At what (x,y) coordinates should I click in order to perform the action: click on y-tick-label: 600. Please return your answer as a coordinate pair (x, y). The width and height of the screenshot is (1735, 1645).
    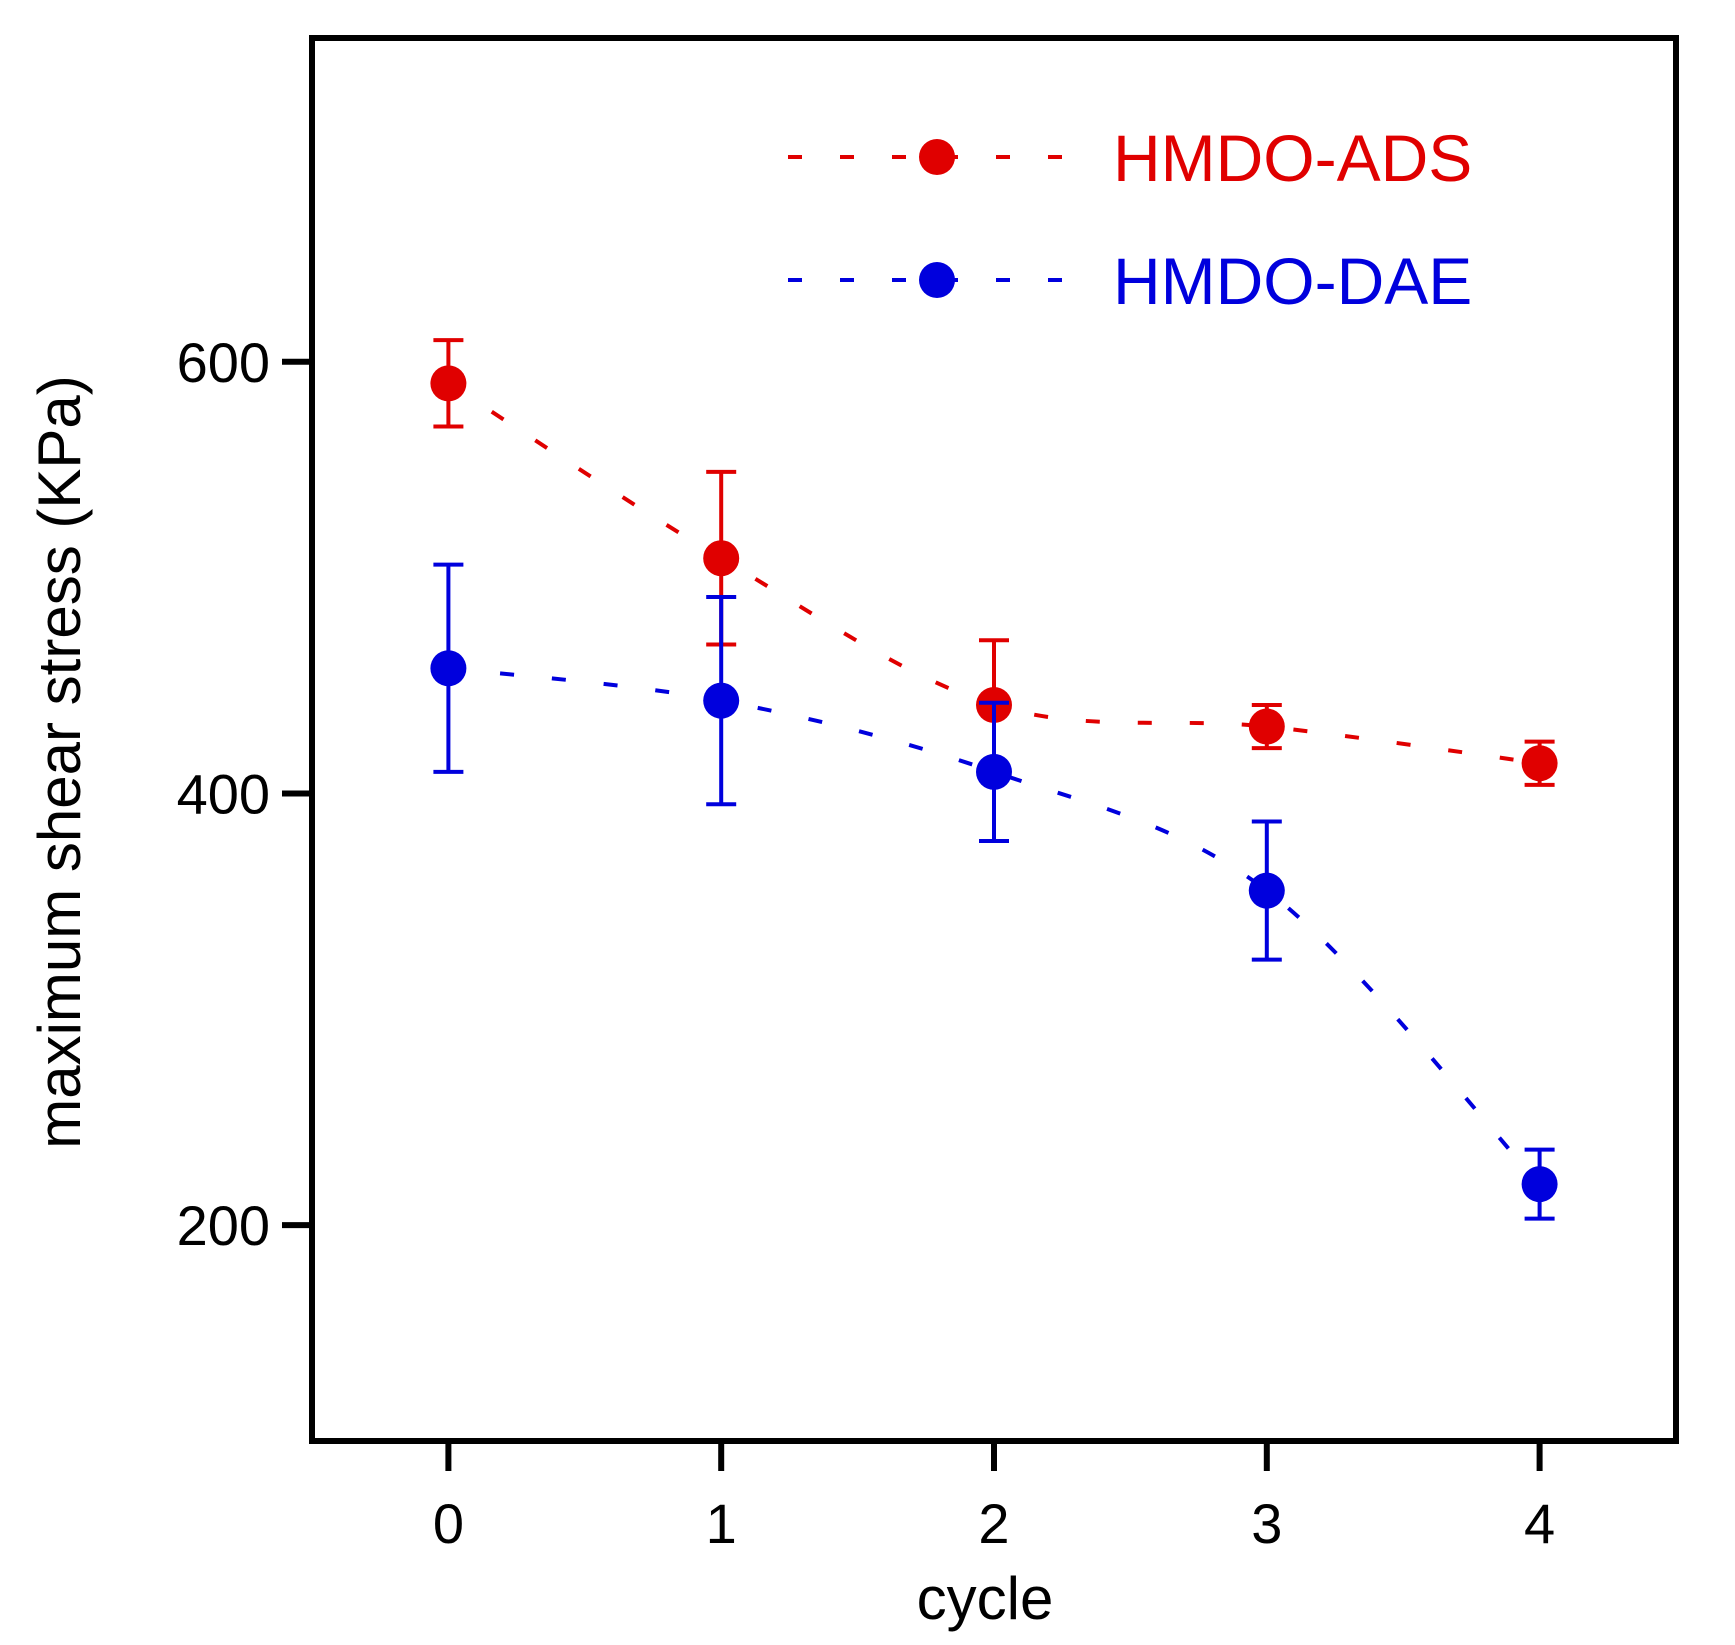
    Looking at the image, I should click on (223, 362).